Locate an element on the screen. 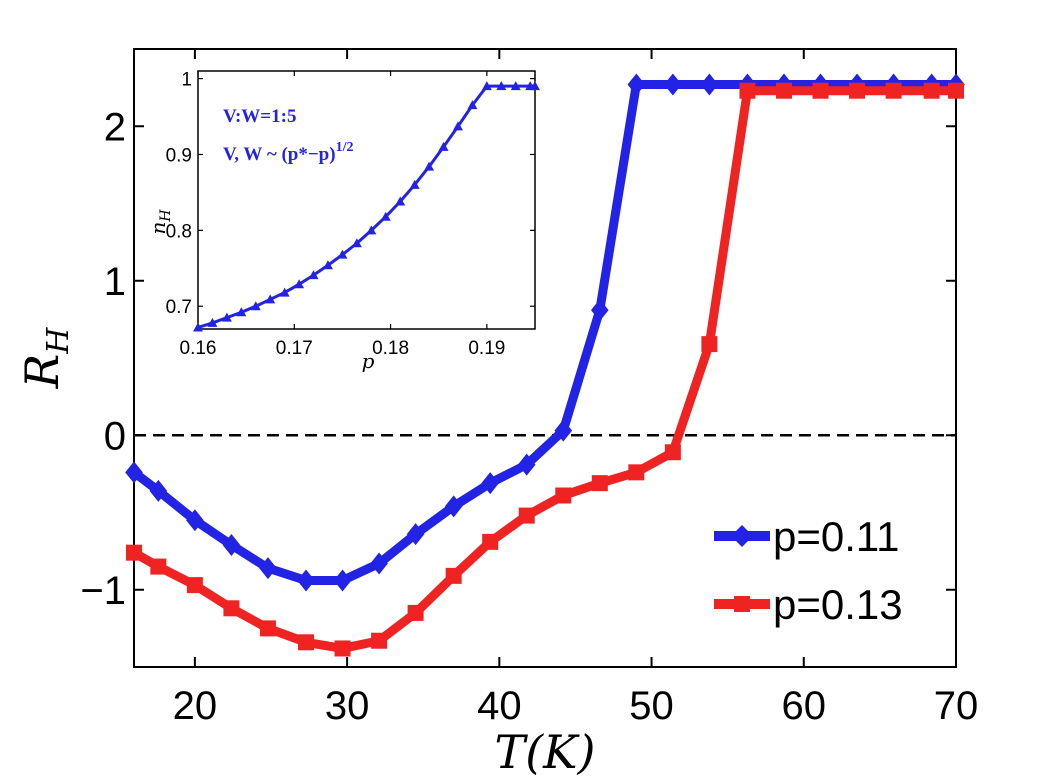 The image size is (1040, 776). legend-label-p011: p=0.11 is located at coordinates (836, 536).